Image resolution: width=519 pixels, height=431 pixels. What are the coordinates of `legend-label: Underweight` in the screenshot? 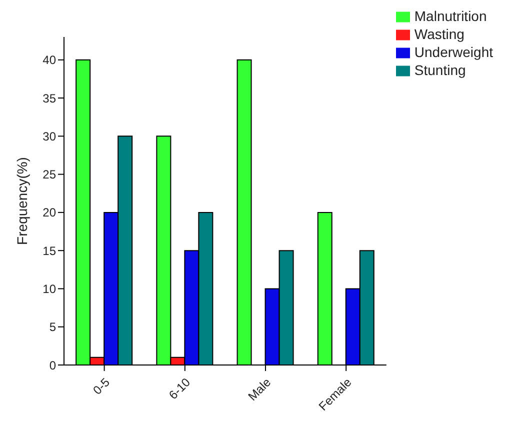 It's located at (453, 52).